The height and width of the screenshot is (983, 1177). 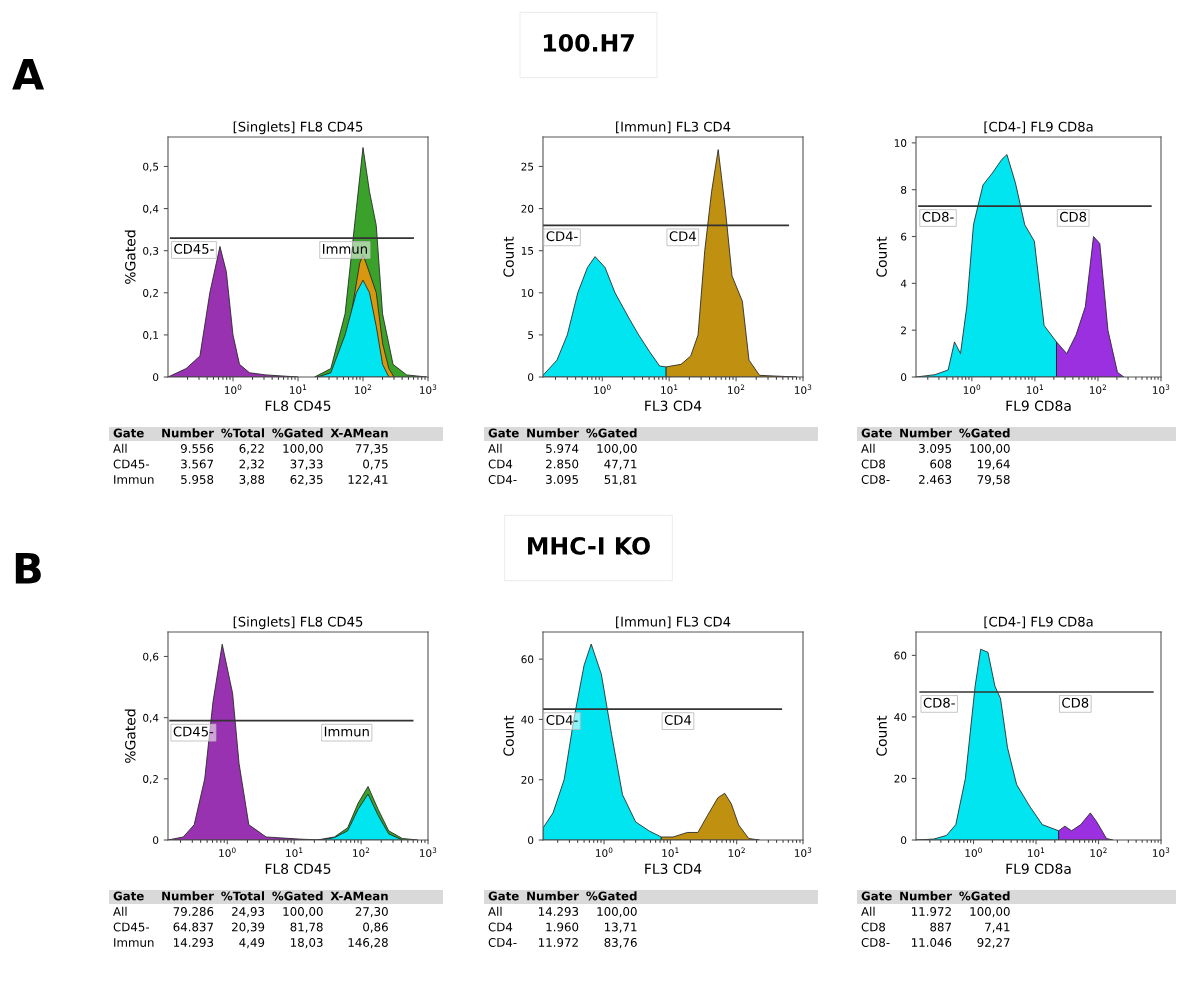 I want to click on text: Immun 5.958 3,88 62,35 122,41, so click(x=251, y=480).